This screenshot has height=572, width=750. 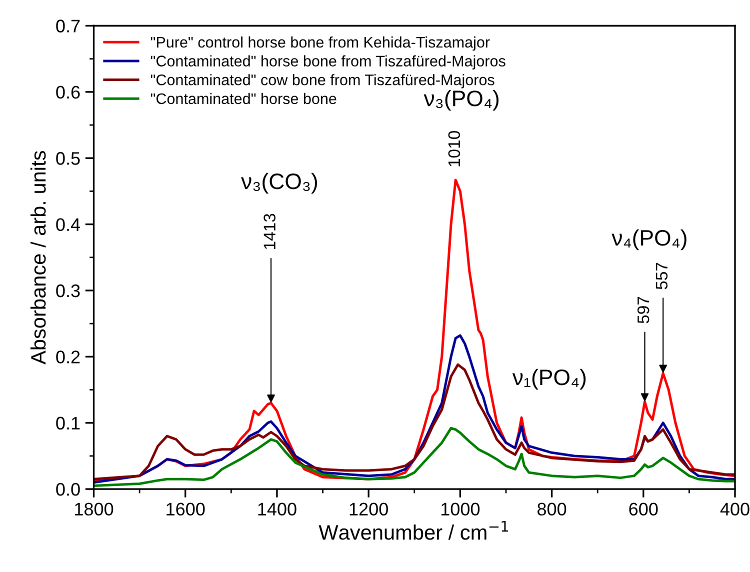 What do you see at coordinates (38, 257) in the screenshot?
I see `y-axis-title: Absorbance / arb. units` at bounding box center [38, 257].